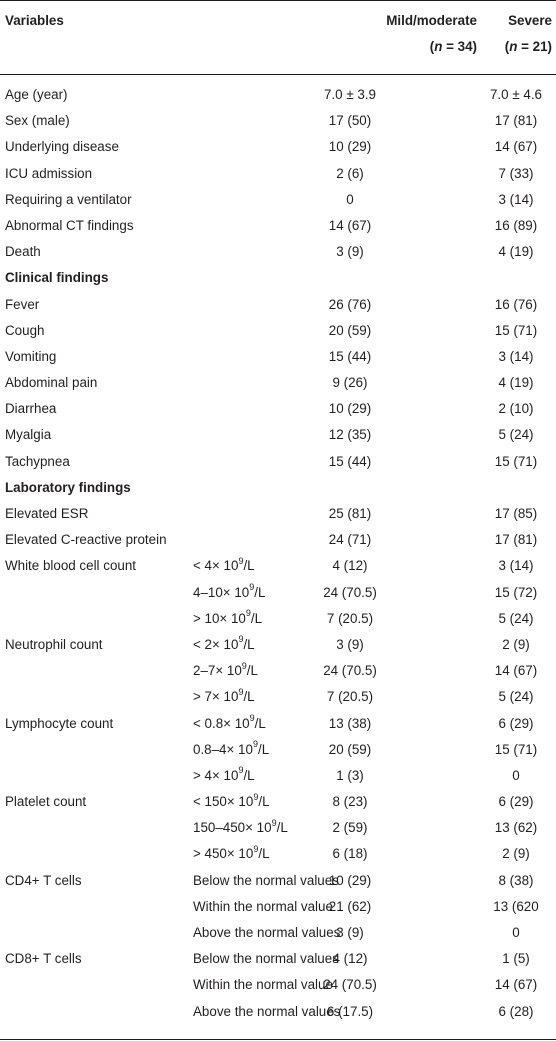 This screenshot has width=556, height=1041. Describe the element at coordinates (224, 695) in the screenshot. I see `subcategory-cell: > 7× 109/L` at that location.